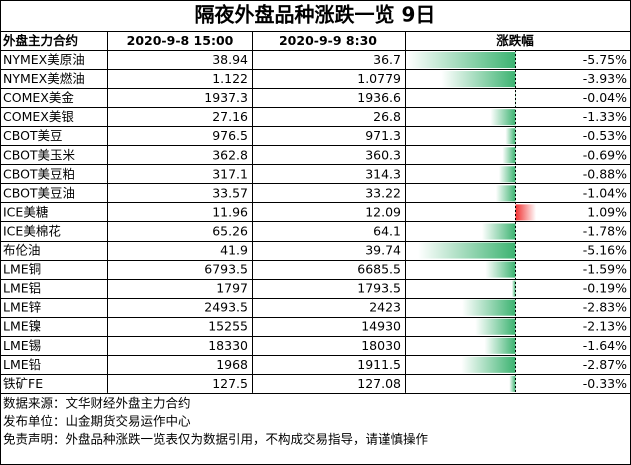  I want to click on cell-name: NYMEX美原油, so click(44, 59).